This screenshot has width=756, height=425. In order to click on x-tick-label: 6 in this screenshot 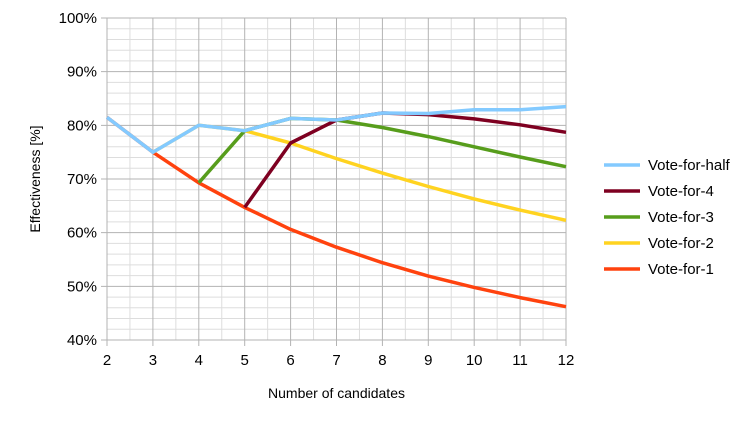, I will do `click(290, 360)`.